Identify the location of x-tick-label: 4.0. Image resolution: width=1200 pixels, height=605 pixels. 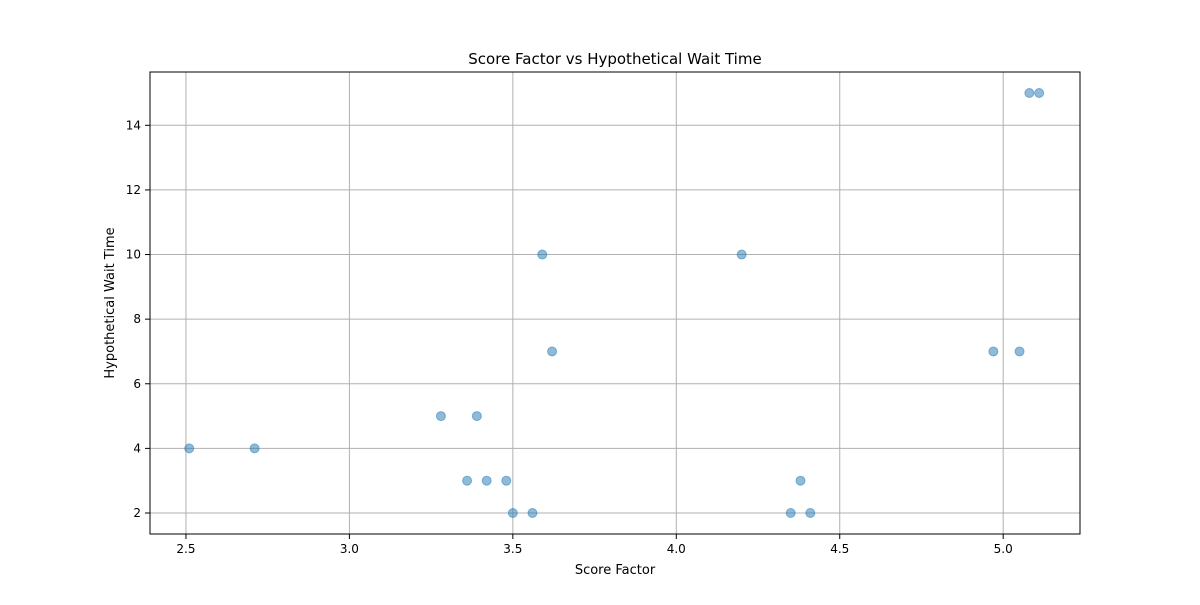
(676, 549).